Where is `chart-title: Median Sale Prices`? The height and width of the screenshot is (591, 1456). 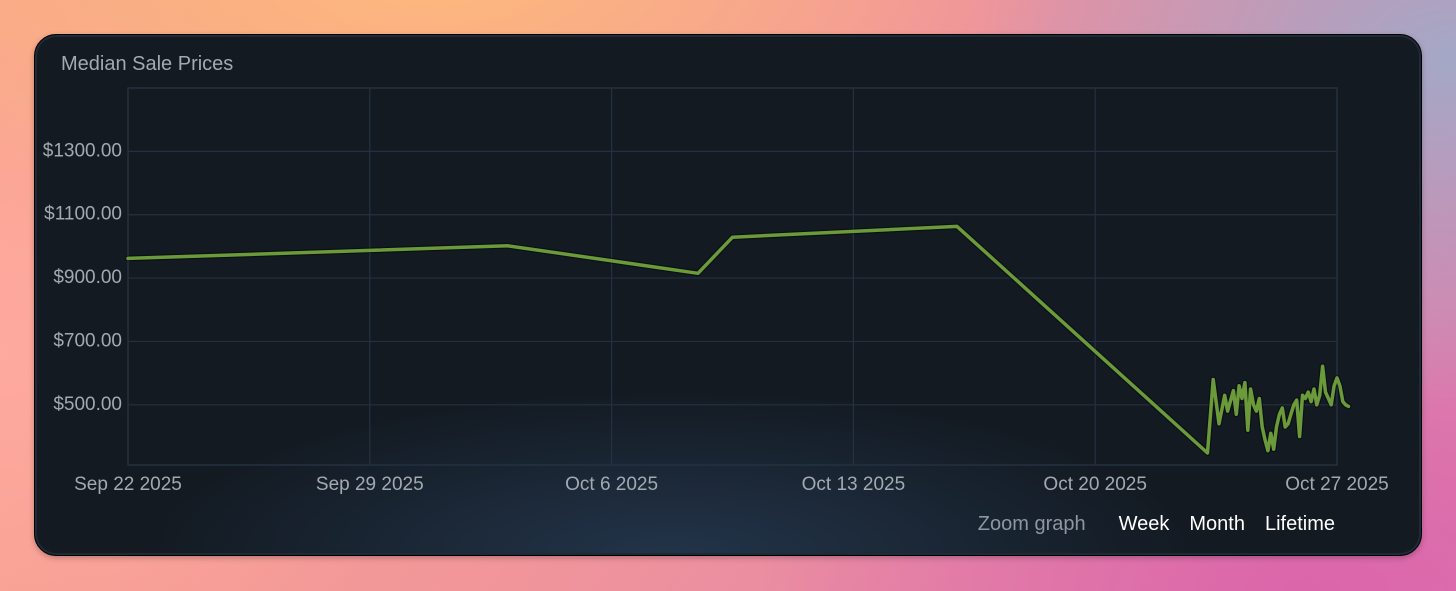
chart-title: Median Sale Prices is located at coordinates (147, 64).